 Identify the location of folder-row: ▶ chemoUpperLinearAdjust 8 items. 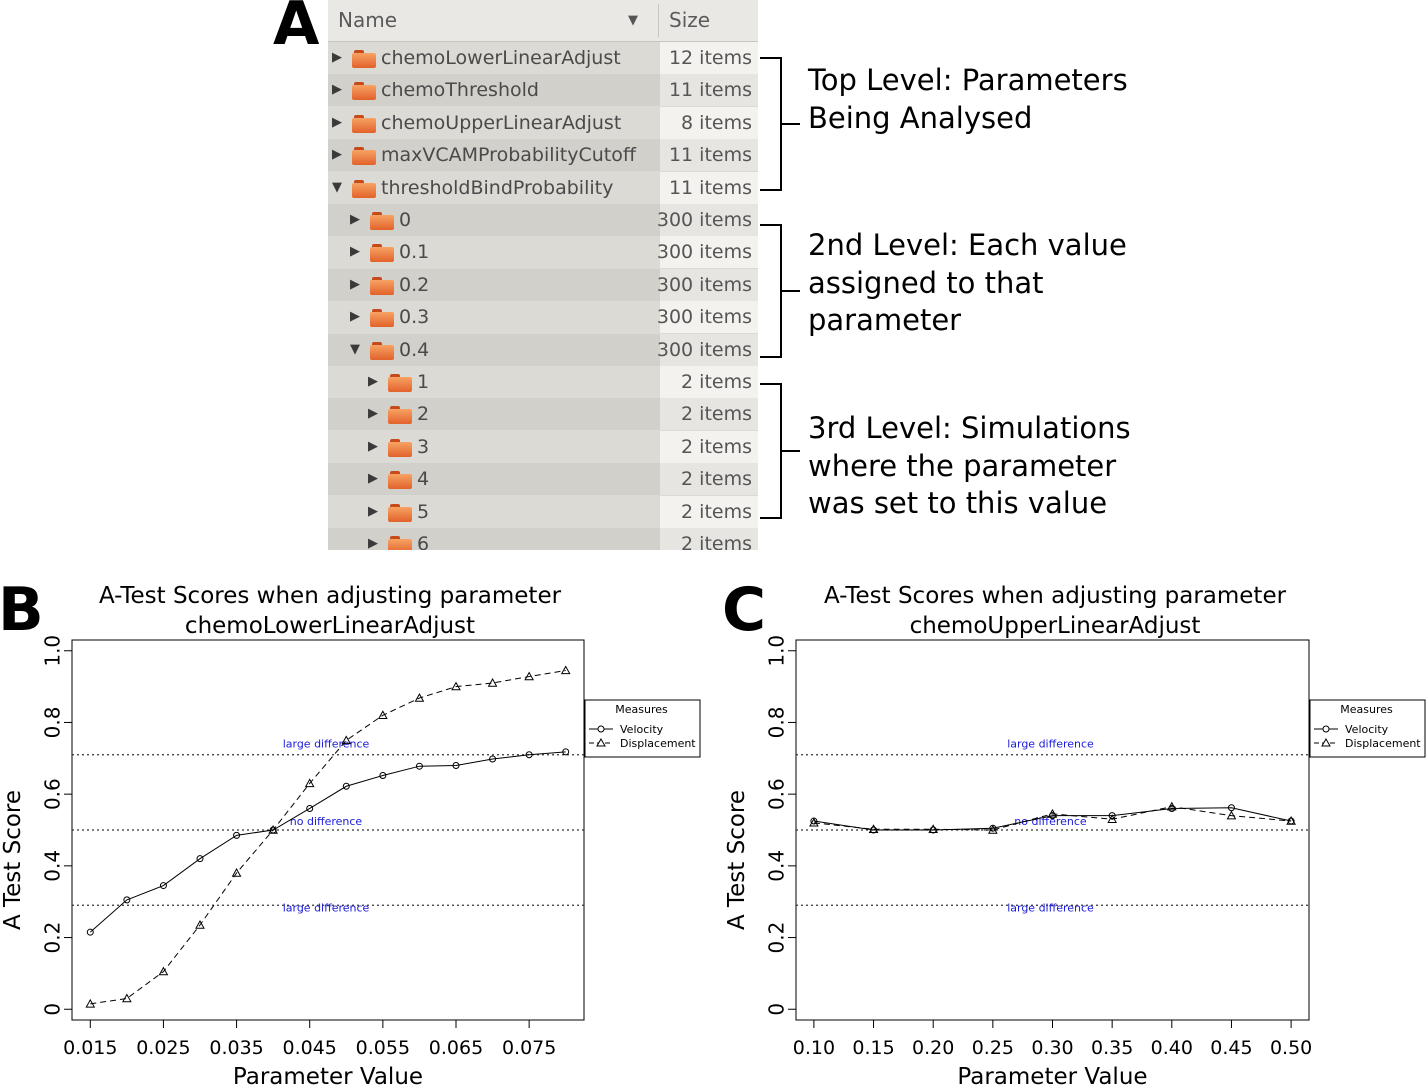
(543, 122).